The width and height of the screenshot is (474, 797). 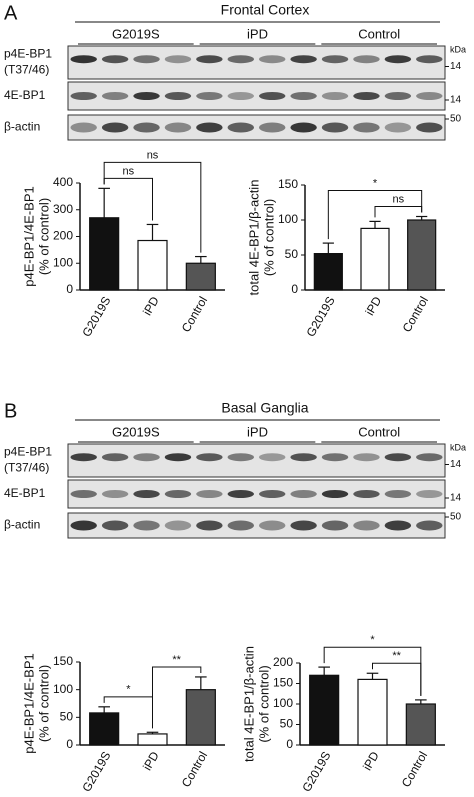 I want to click on y-tick-label: 400, so click(x=63, y=182).